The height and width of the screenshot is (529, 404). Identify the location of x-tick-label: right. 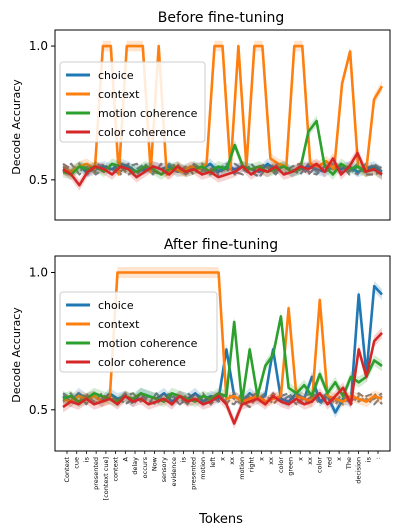
(252, 465).